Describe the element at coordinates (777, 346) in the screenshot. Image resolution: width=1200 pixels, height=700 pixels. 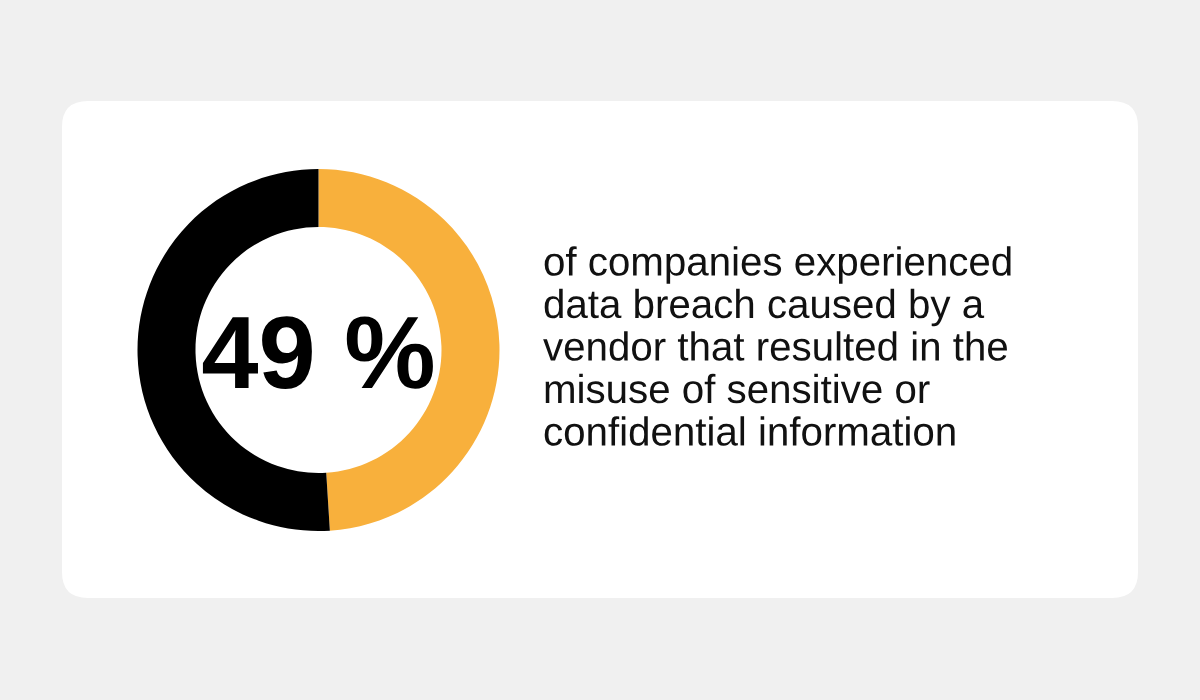
I see `text: of companies experienced data breach caused by a vendor that resulted in the misuse of sensitive or confidential information` at that location.